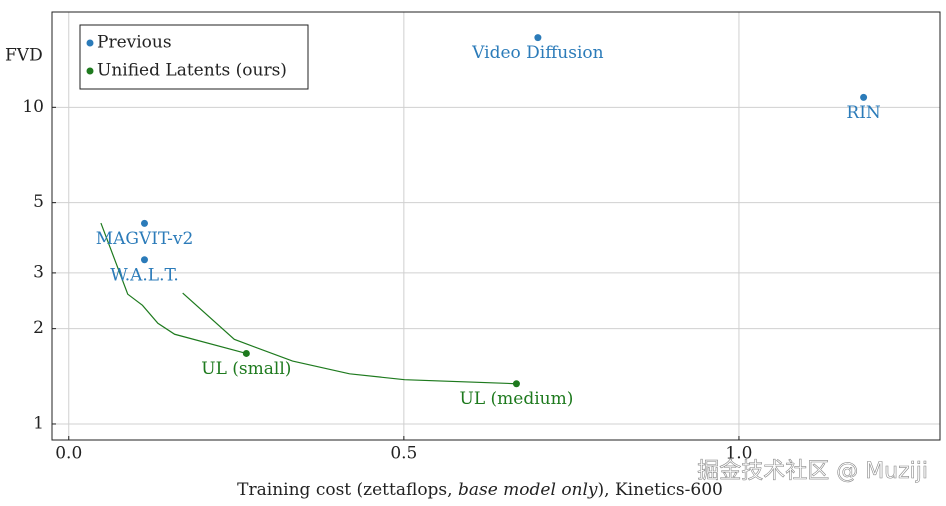 The height and width of the screenshot is (506, 946). I want to click on legend-box, so click(194, 57).